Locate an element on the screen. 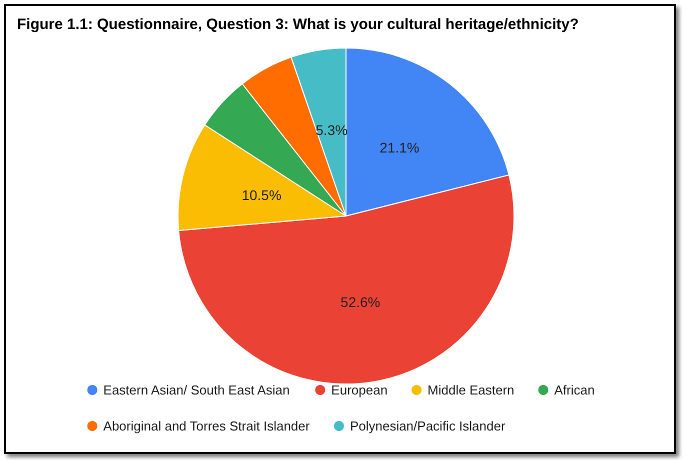 The height and width of the screenshot is (460, 683). legend-label: Eastern Asian/ South East Asian is located at coordinates (196, 390).